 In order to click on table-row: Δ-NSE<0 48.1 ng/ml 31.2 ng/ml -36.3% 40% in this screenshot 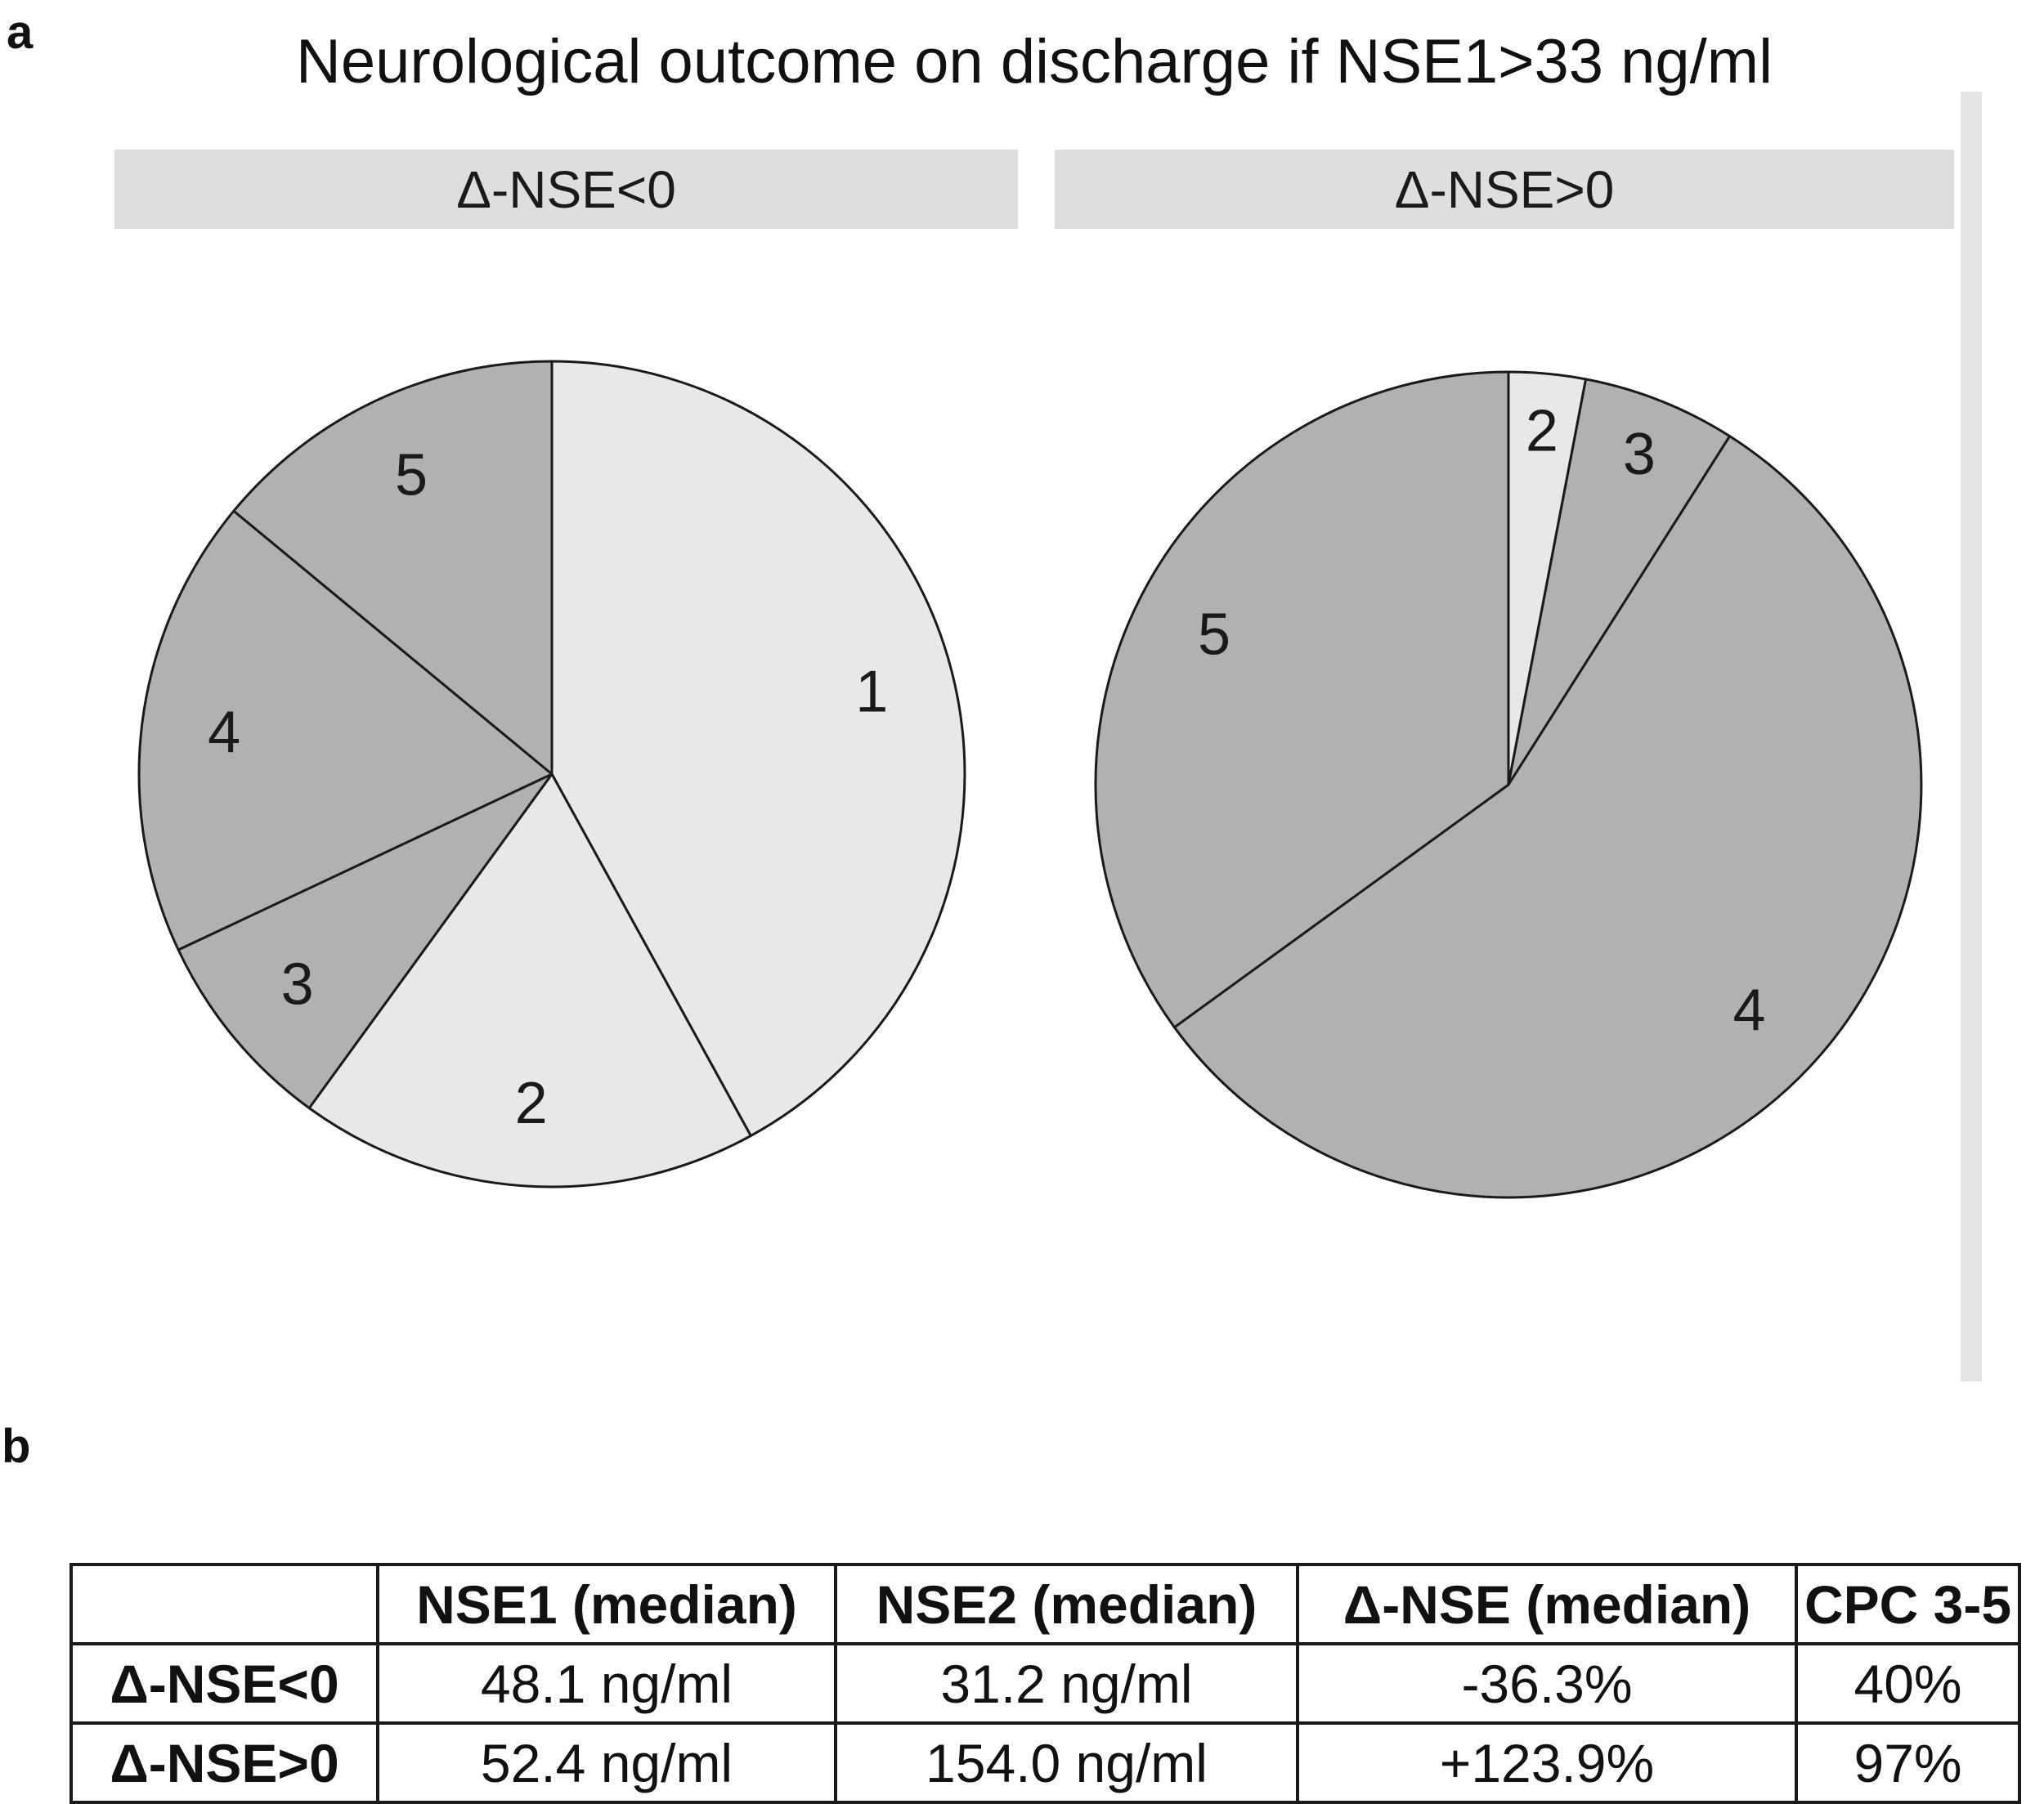, I will do `click(1045, 1683)`.